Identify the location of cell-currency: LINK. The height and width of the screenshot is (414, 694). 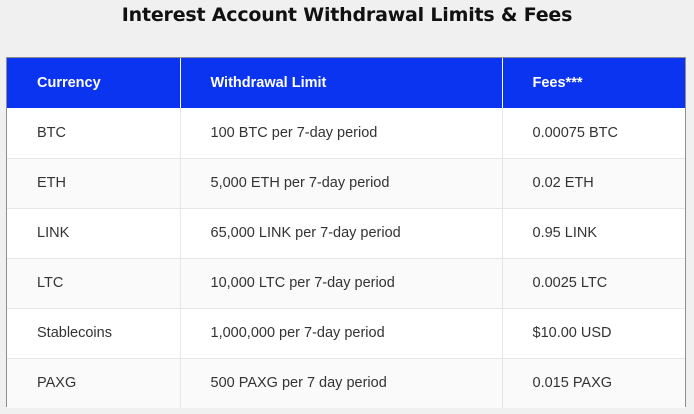
(93, 232).